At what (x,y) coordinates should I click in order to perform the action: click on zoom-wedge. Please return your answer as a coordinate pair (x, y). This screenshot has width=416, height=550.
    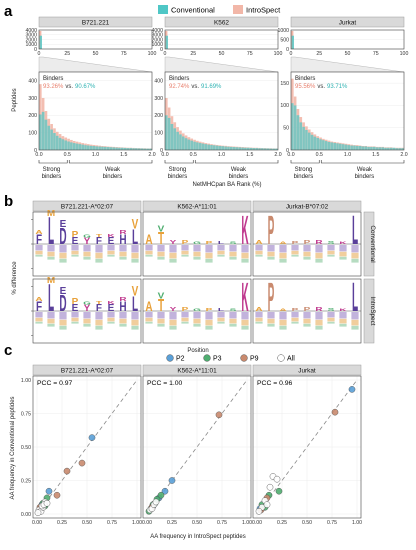
    Looking at the image, I should click on (95, 64).